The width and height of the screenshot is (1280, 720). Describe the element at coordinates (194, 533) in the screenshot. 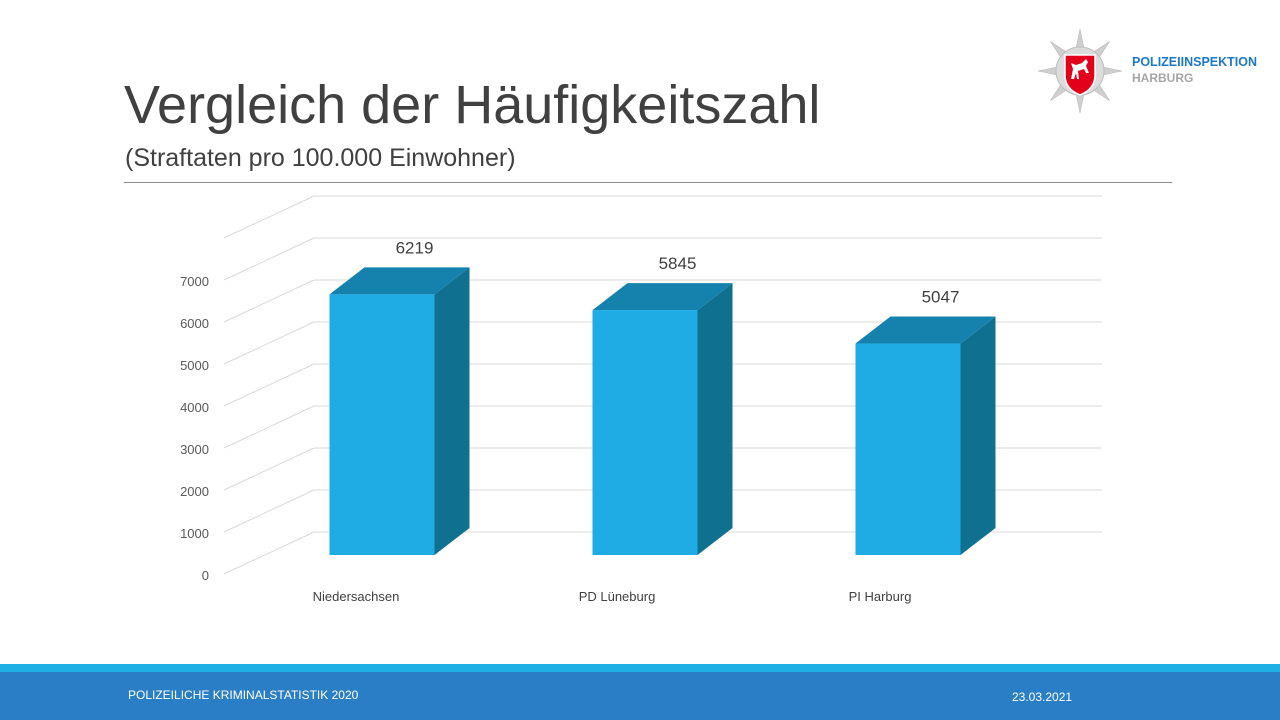

I see `y-tick-label-1: 1000` at that location.